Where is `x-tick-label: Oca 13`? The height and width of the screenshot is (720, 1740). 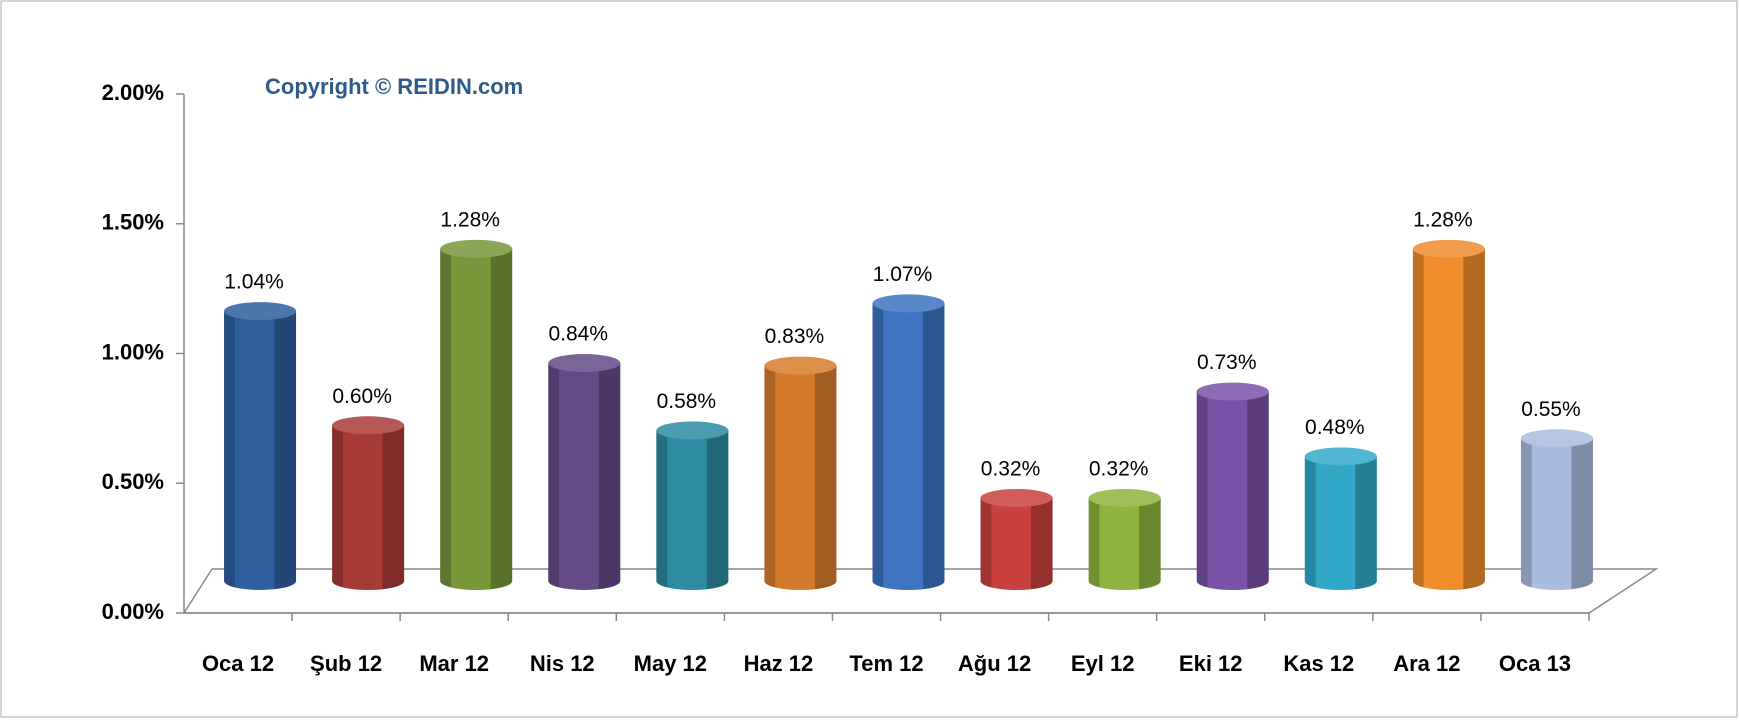 x-tick-label: Oca 13 is located at coordinates (1535, 663).